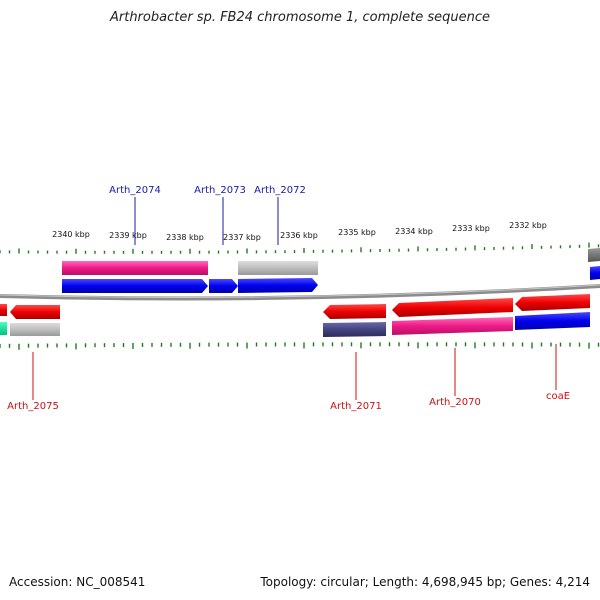  What do you see at coordinates (295, 315) in the screenshot?
I see `minus-strand-genes` at bounding box center [295, 315].